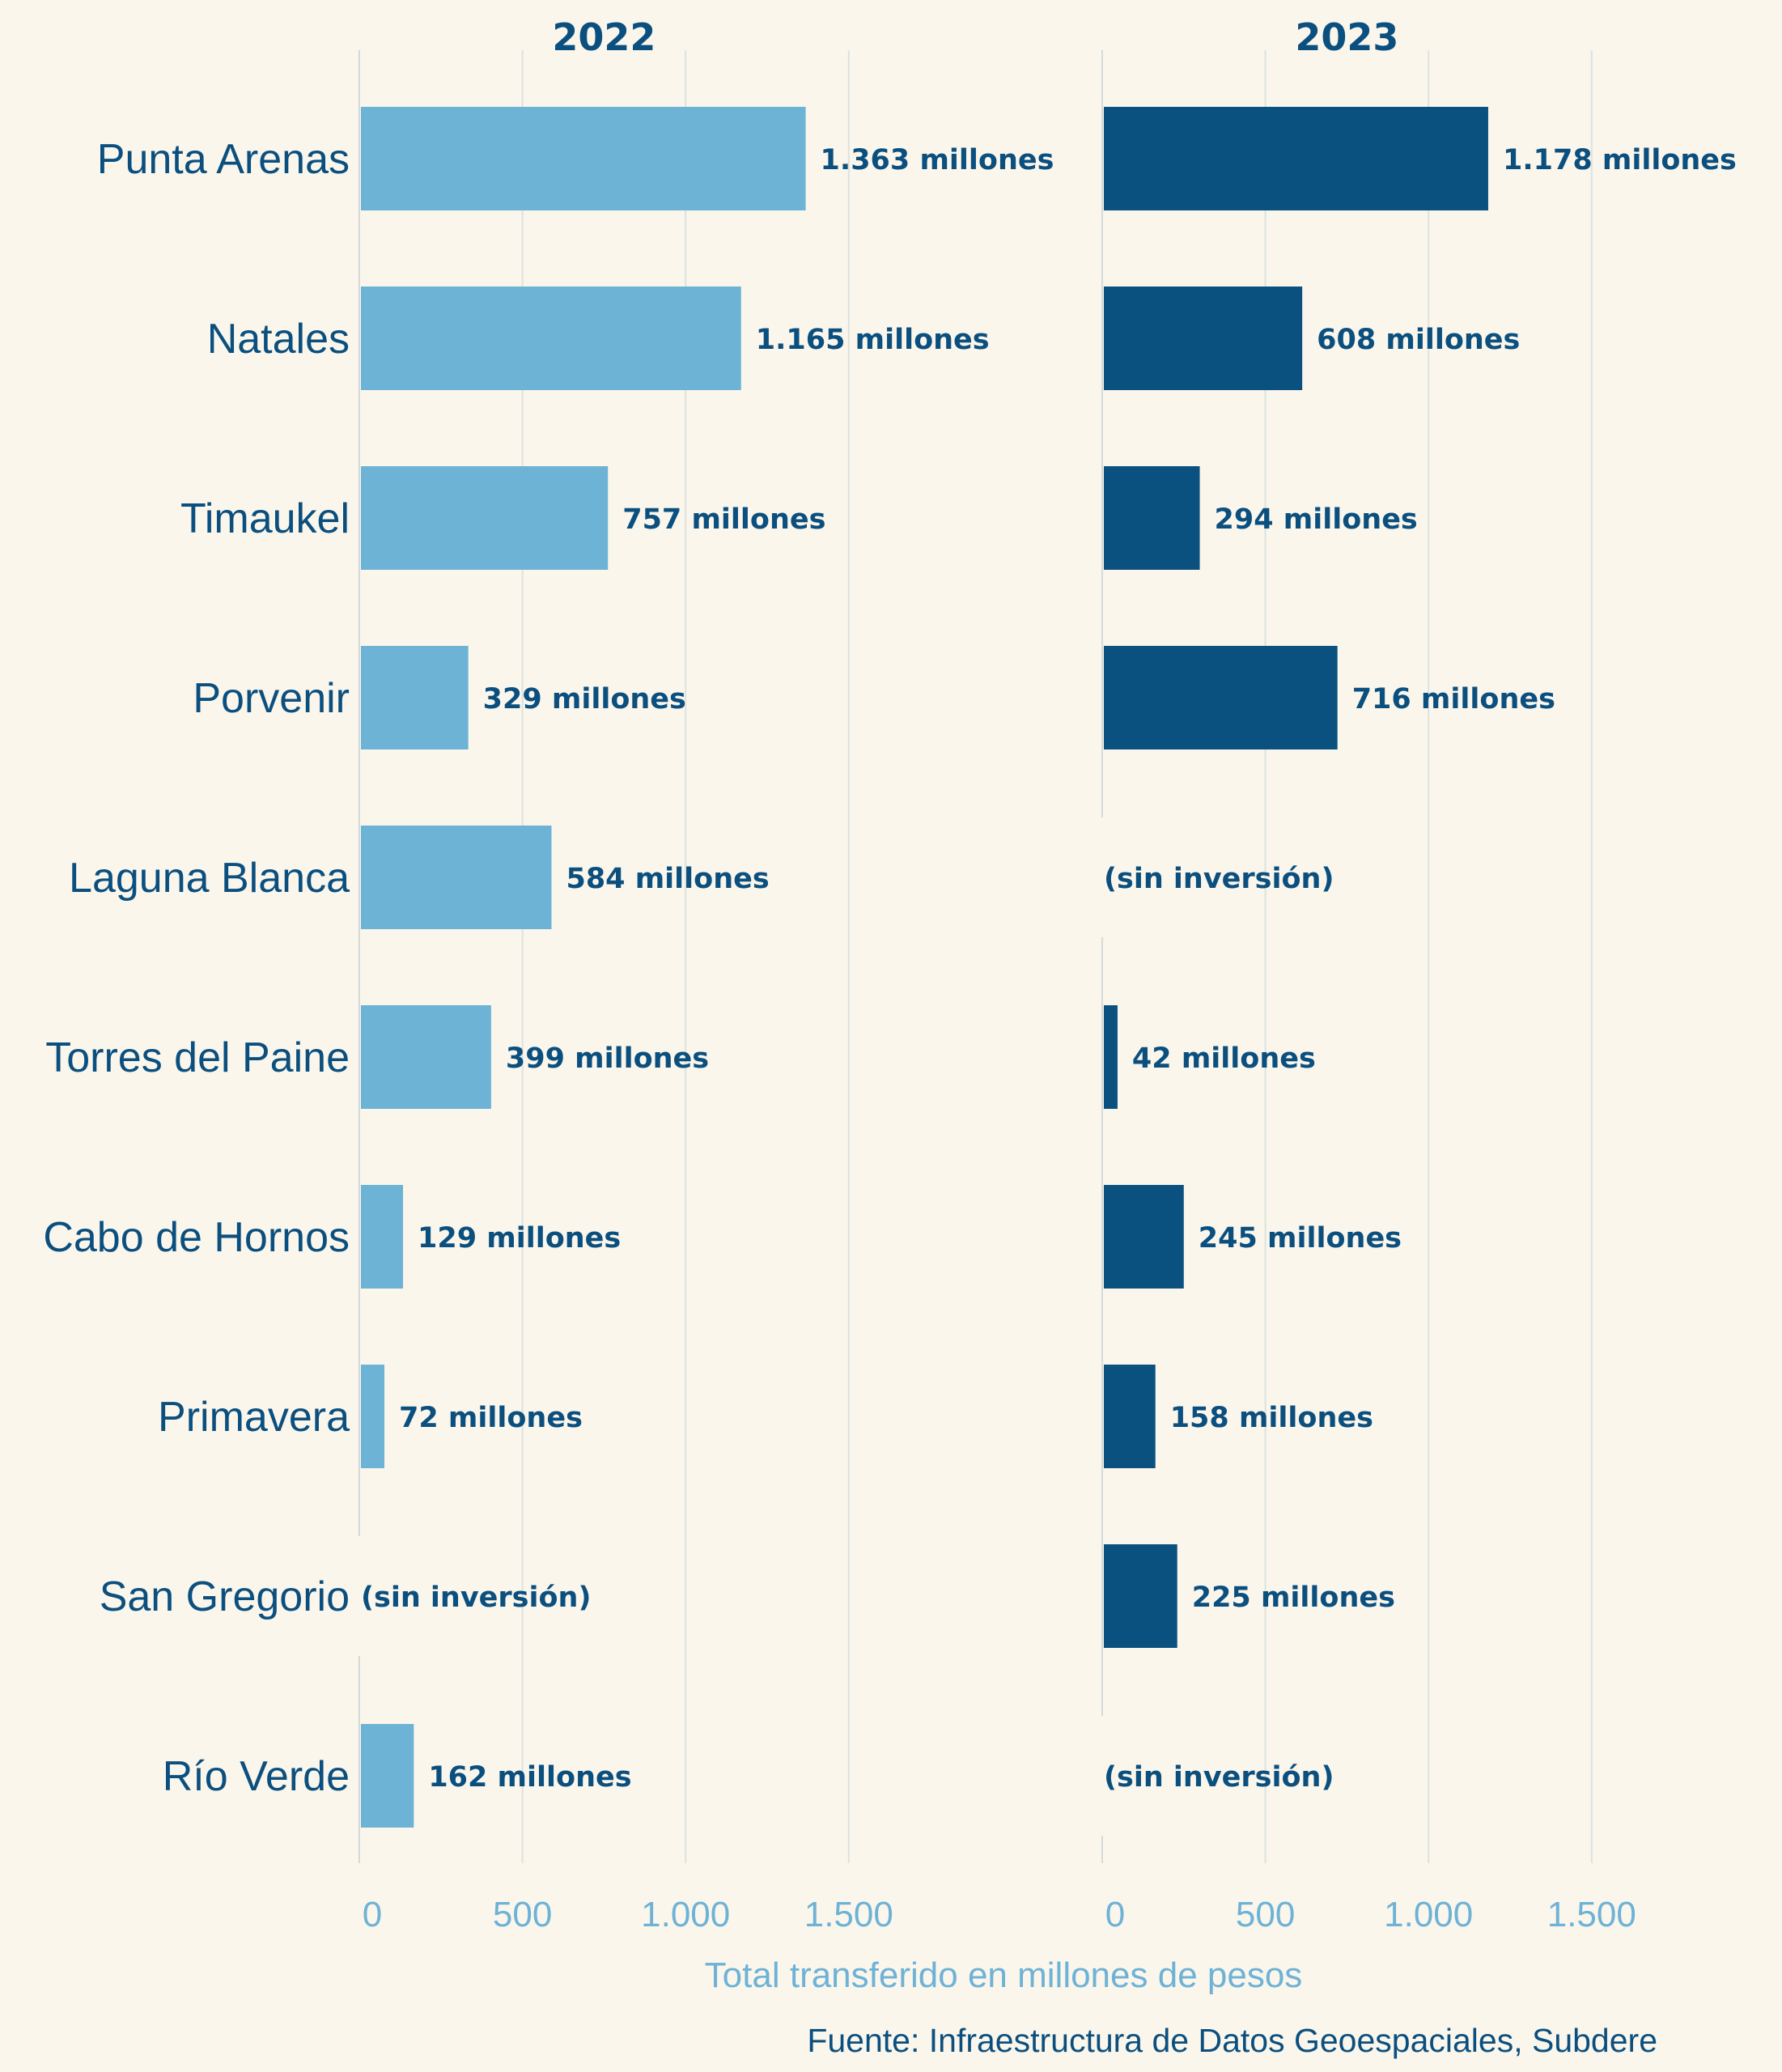 The image size is (1782, 2072). Describe the element at coordinates (415, 697) in the screenshot. I see `bar-2022-porvenir` at that location.